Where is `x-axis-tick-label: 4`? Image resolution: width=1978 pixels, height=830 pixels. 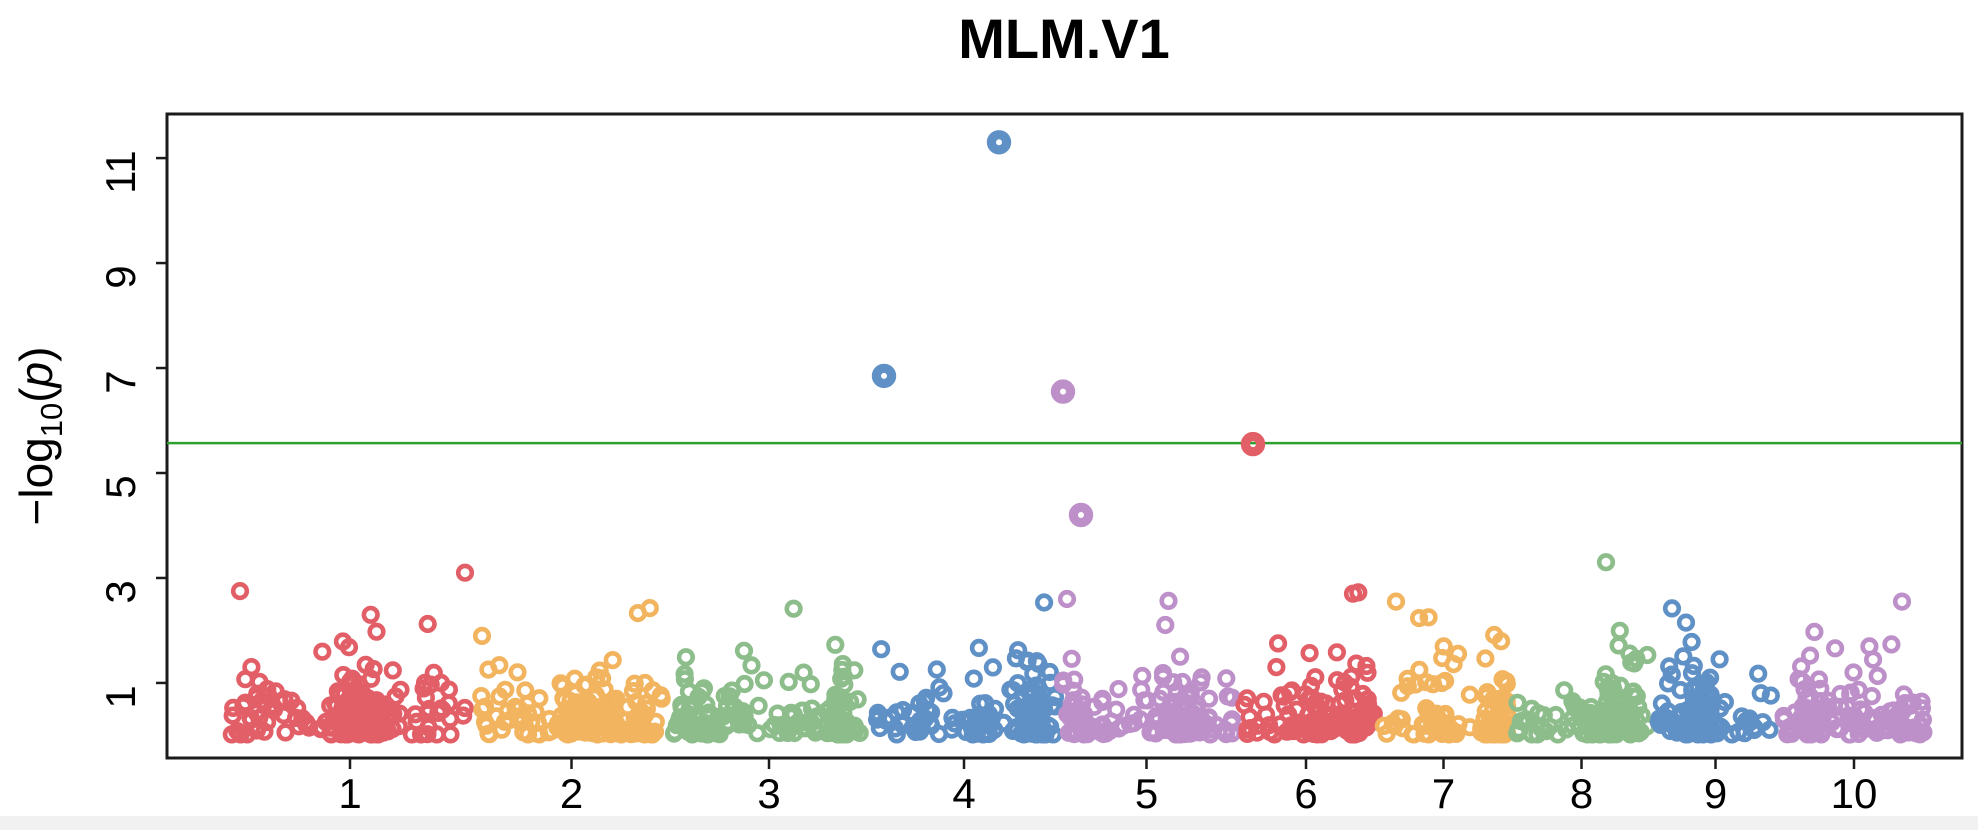
x-axis-tick-label: 4 is located at coordinates (963, 793).